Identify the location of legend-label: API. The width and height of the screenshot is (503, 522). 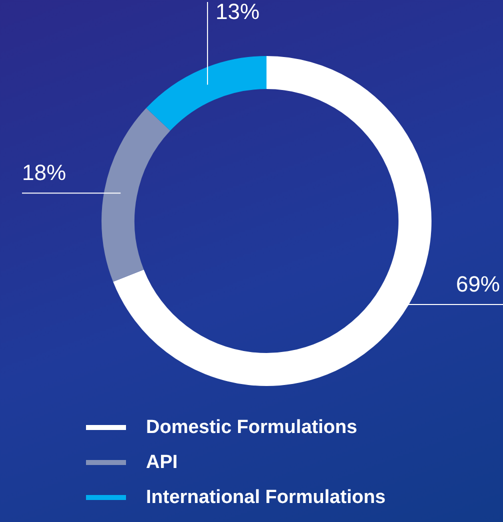
(162, 463).